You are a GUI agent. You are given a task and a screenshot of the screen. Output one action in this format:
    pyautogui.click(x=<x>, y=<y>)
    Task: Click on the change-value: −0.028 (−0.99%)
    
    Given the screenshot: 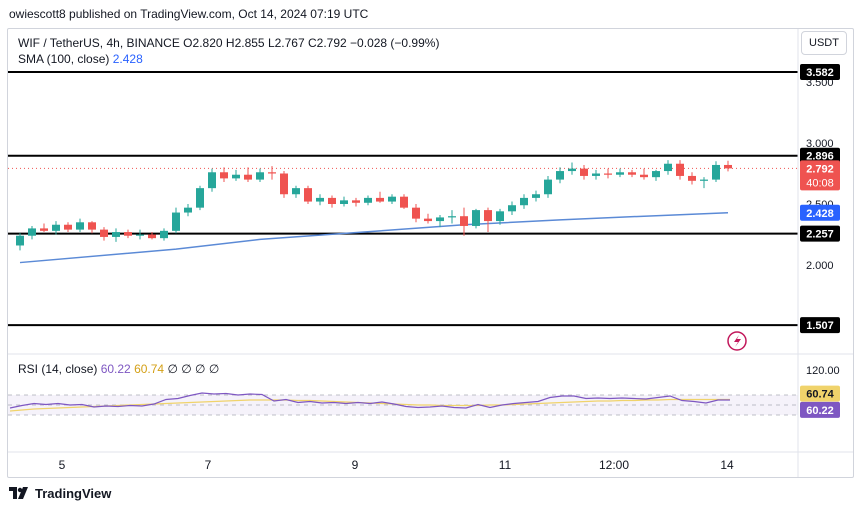 What is the action you would take?
    pyautogui.click(x=395, y=43)
    